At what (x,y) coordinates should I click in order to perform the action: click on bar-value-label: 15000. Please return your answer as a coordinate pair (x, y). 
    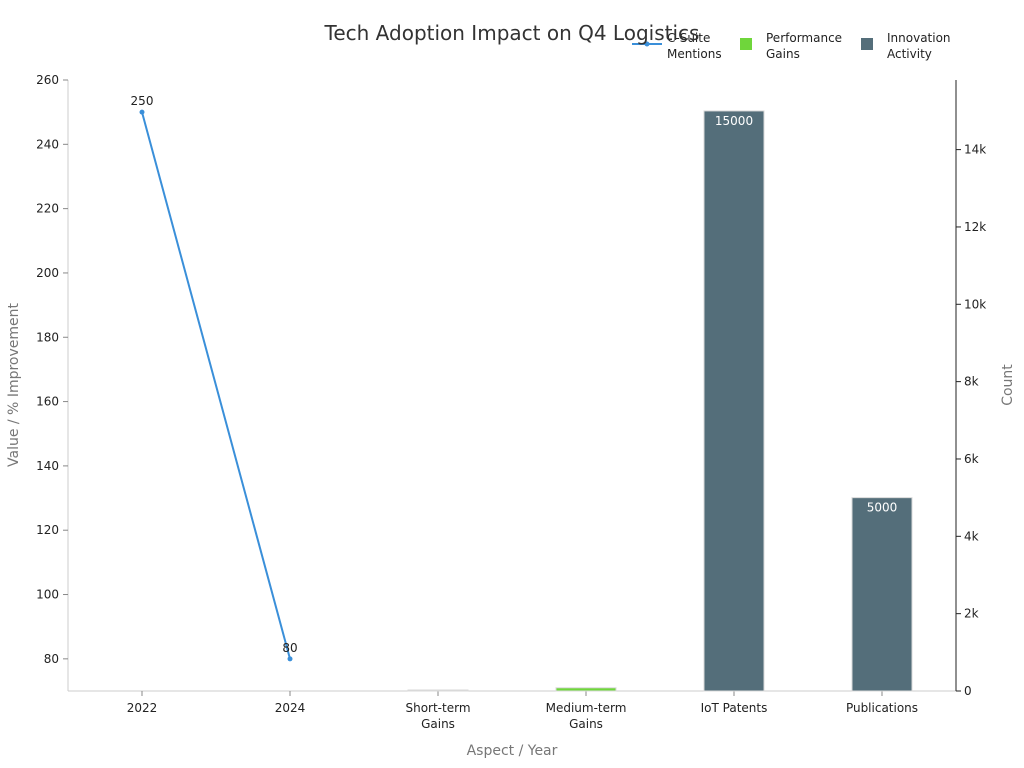
    Looking at the image, I should click on (734, 121).